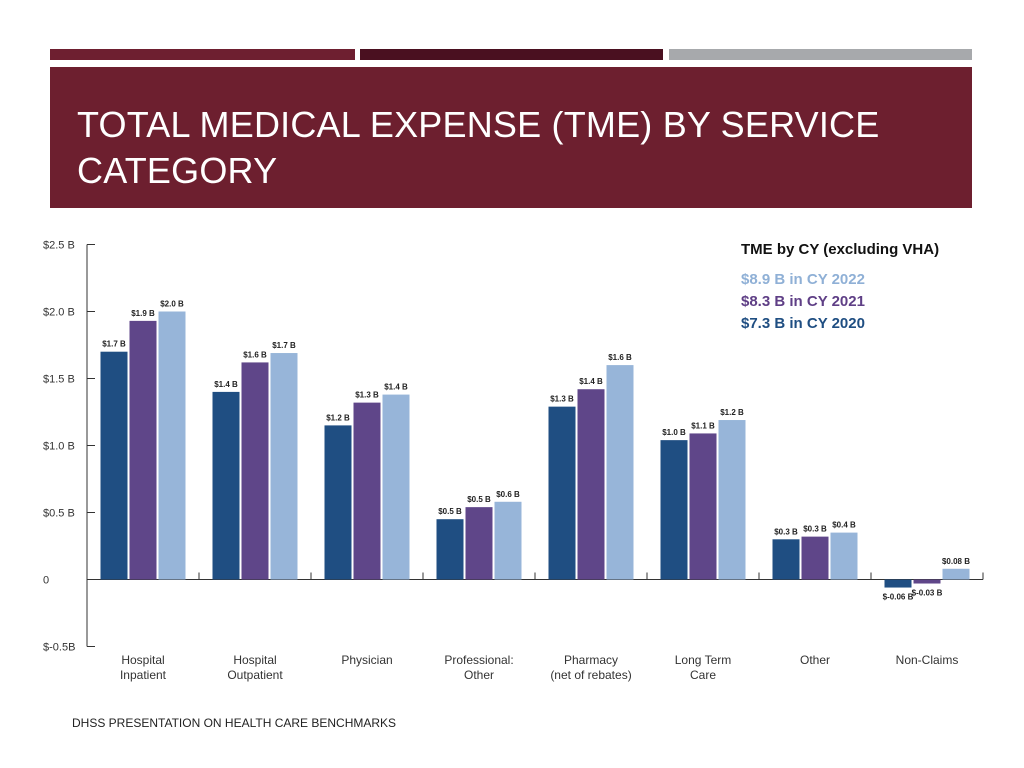 The width and height of the screenshot is (1024, 768). Describe the element at coordinates (46, 581) in the screenshot. I see `y-tick-label: 0` at that location.